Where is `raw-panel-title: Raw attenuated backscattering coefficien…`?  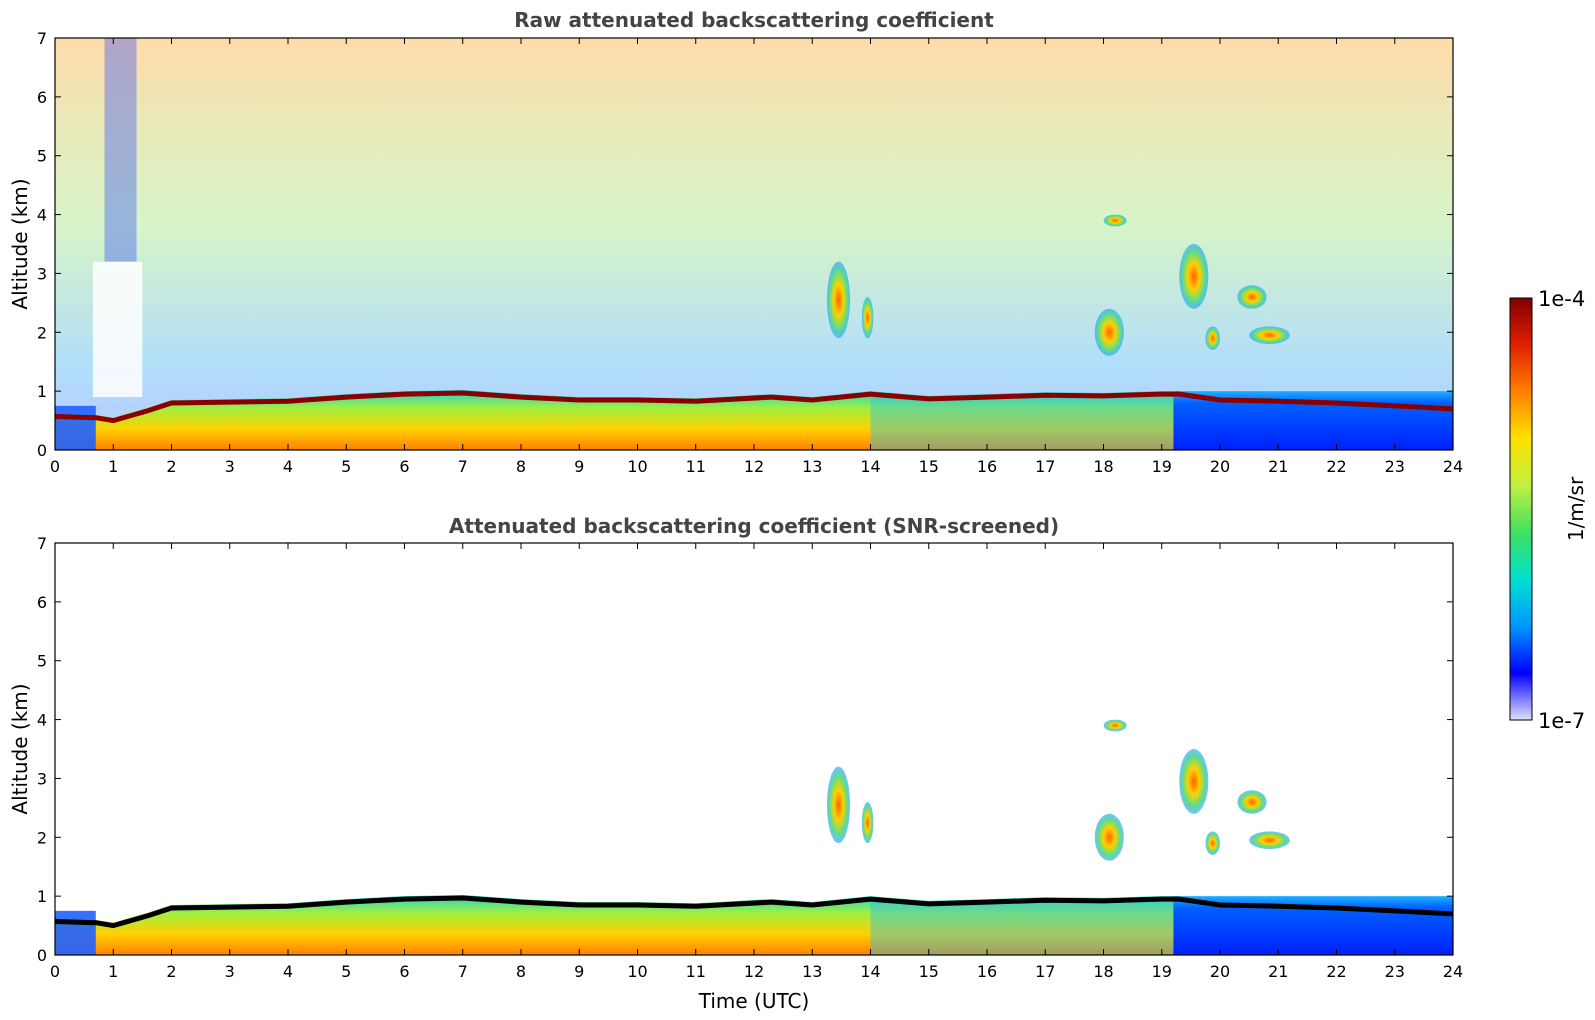
raw-panel-title: Raw attenuated backscattering coefficien… is located at coordinates (754, 20).